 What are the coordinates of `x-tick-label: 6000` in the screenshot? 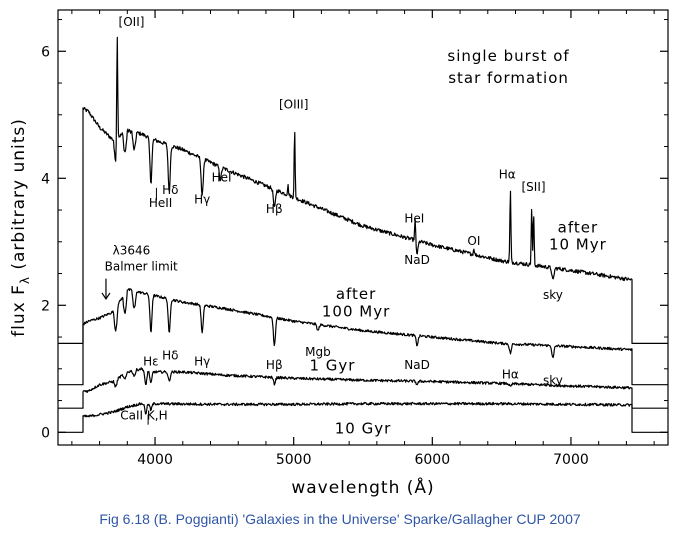 It's located at (432, 460).